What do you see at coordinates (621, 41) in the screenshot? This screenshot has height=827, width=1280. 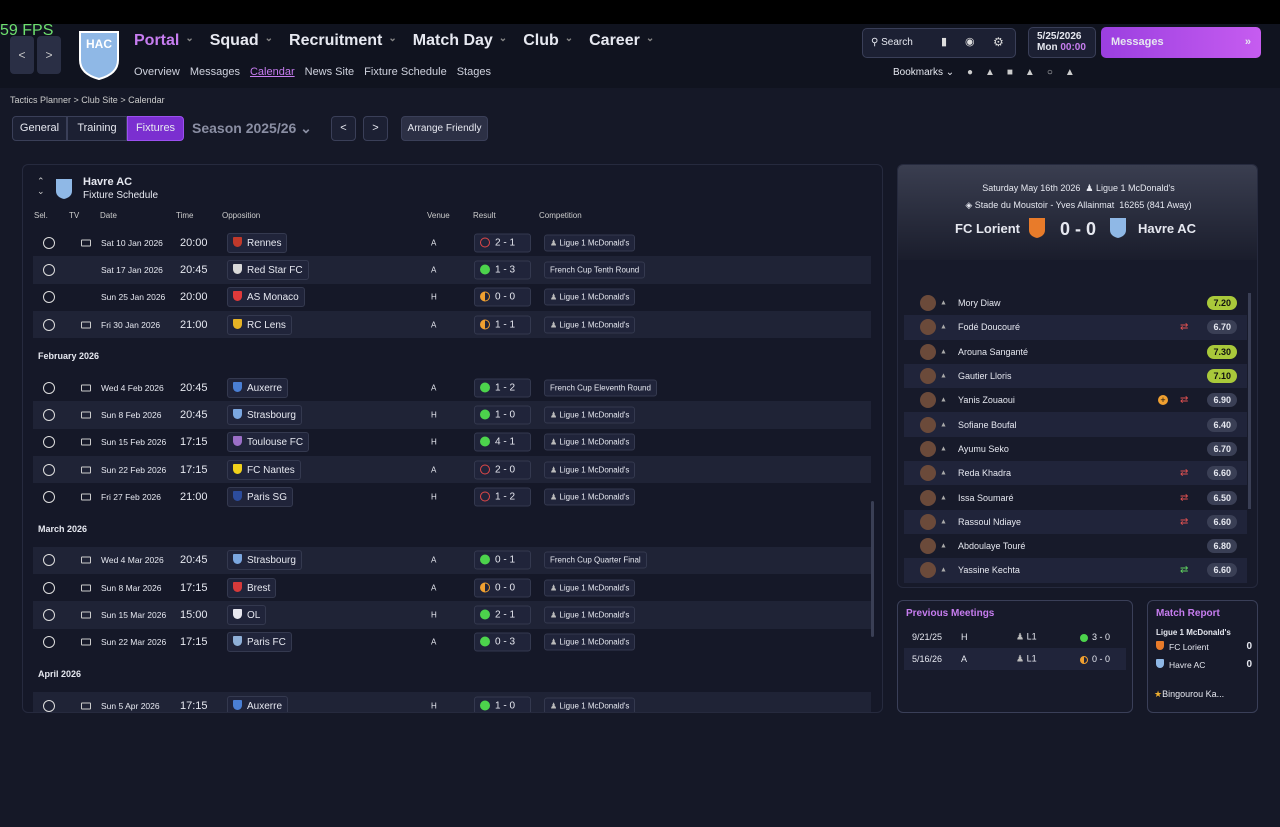 I see `nav-item: Career` at bounding box center [621, 41].